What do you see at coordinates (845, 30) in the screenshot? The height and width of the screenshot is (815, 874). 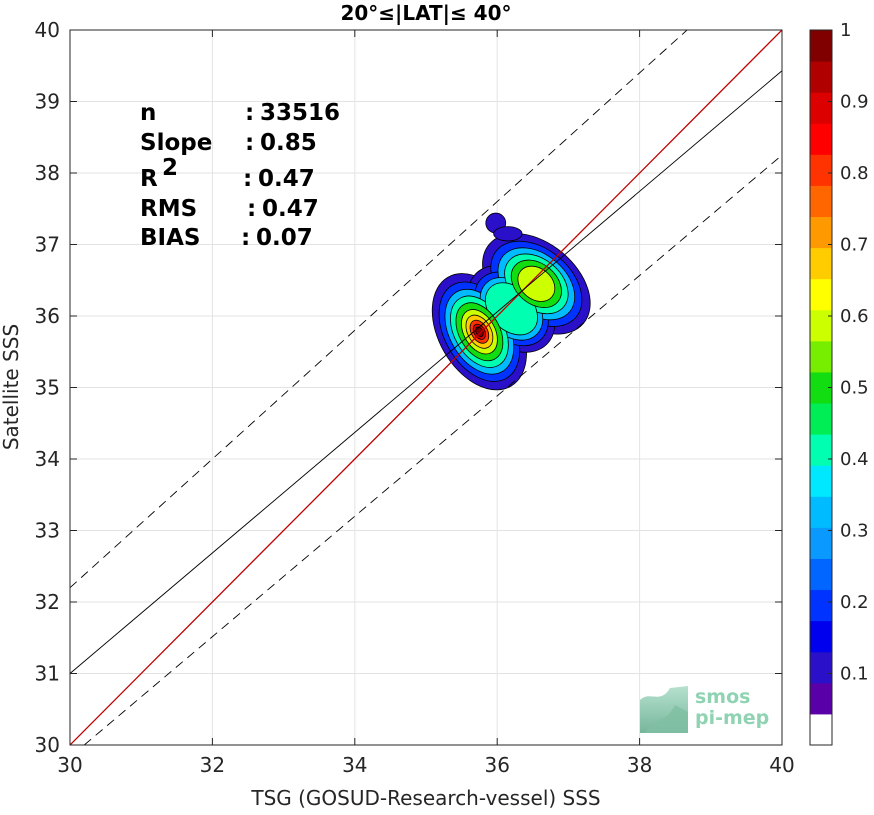 I see `colorbar-tick-label: 1` at bounding box center [845, 30].